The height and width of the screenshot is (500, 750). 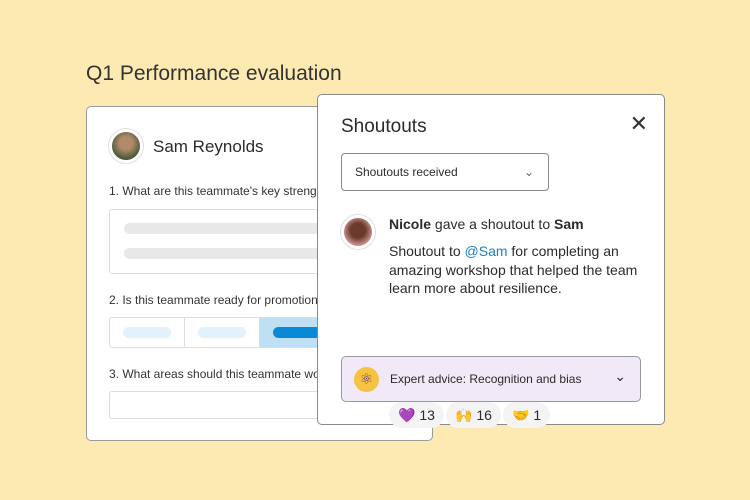 I want to click on close-icon: ✕, so click(x=638, y=123).